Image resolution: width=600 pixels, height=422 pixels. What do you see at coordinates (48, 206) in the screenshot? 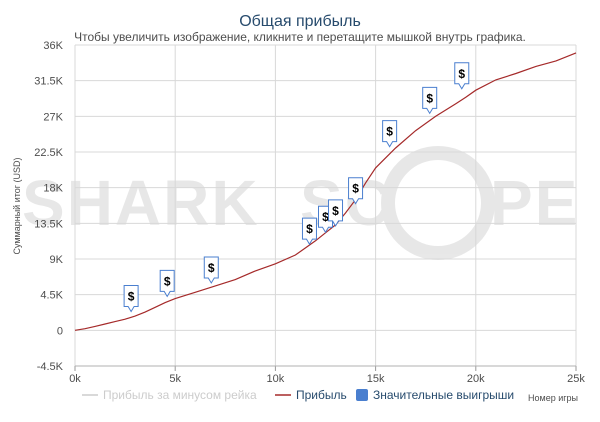
I see `y-axis: -4.5K 0 4.5K 9K 13.5K 18K 22.5K 27K 31.5K 36K` at bounding box center [48, 206].